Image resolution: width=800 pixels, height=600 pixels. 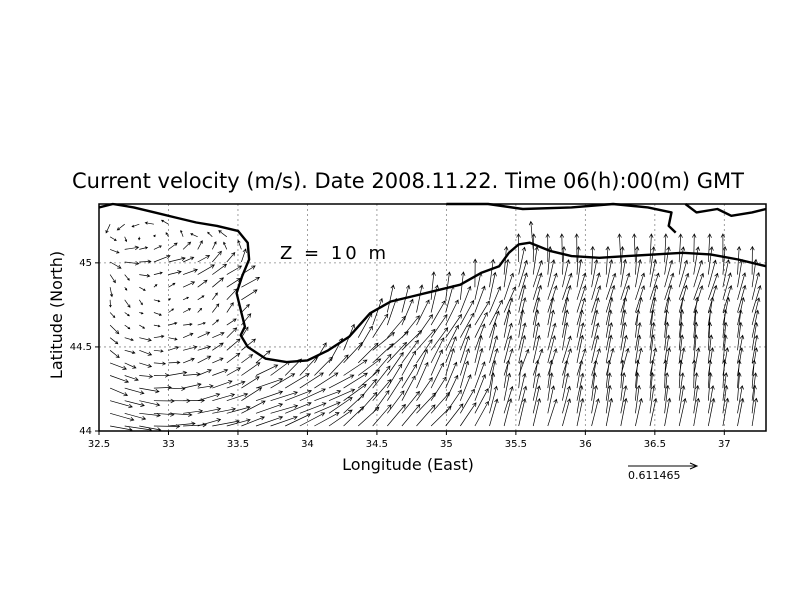 I want to click on x-tick-label: 33.5, so click(x=238, y=444).